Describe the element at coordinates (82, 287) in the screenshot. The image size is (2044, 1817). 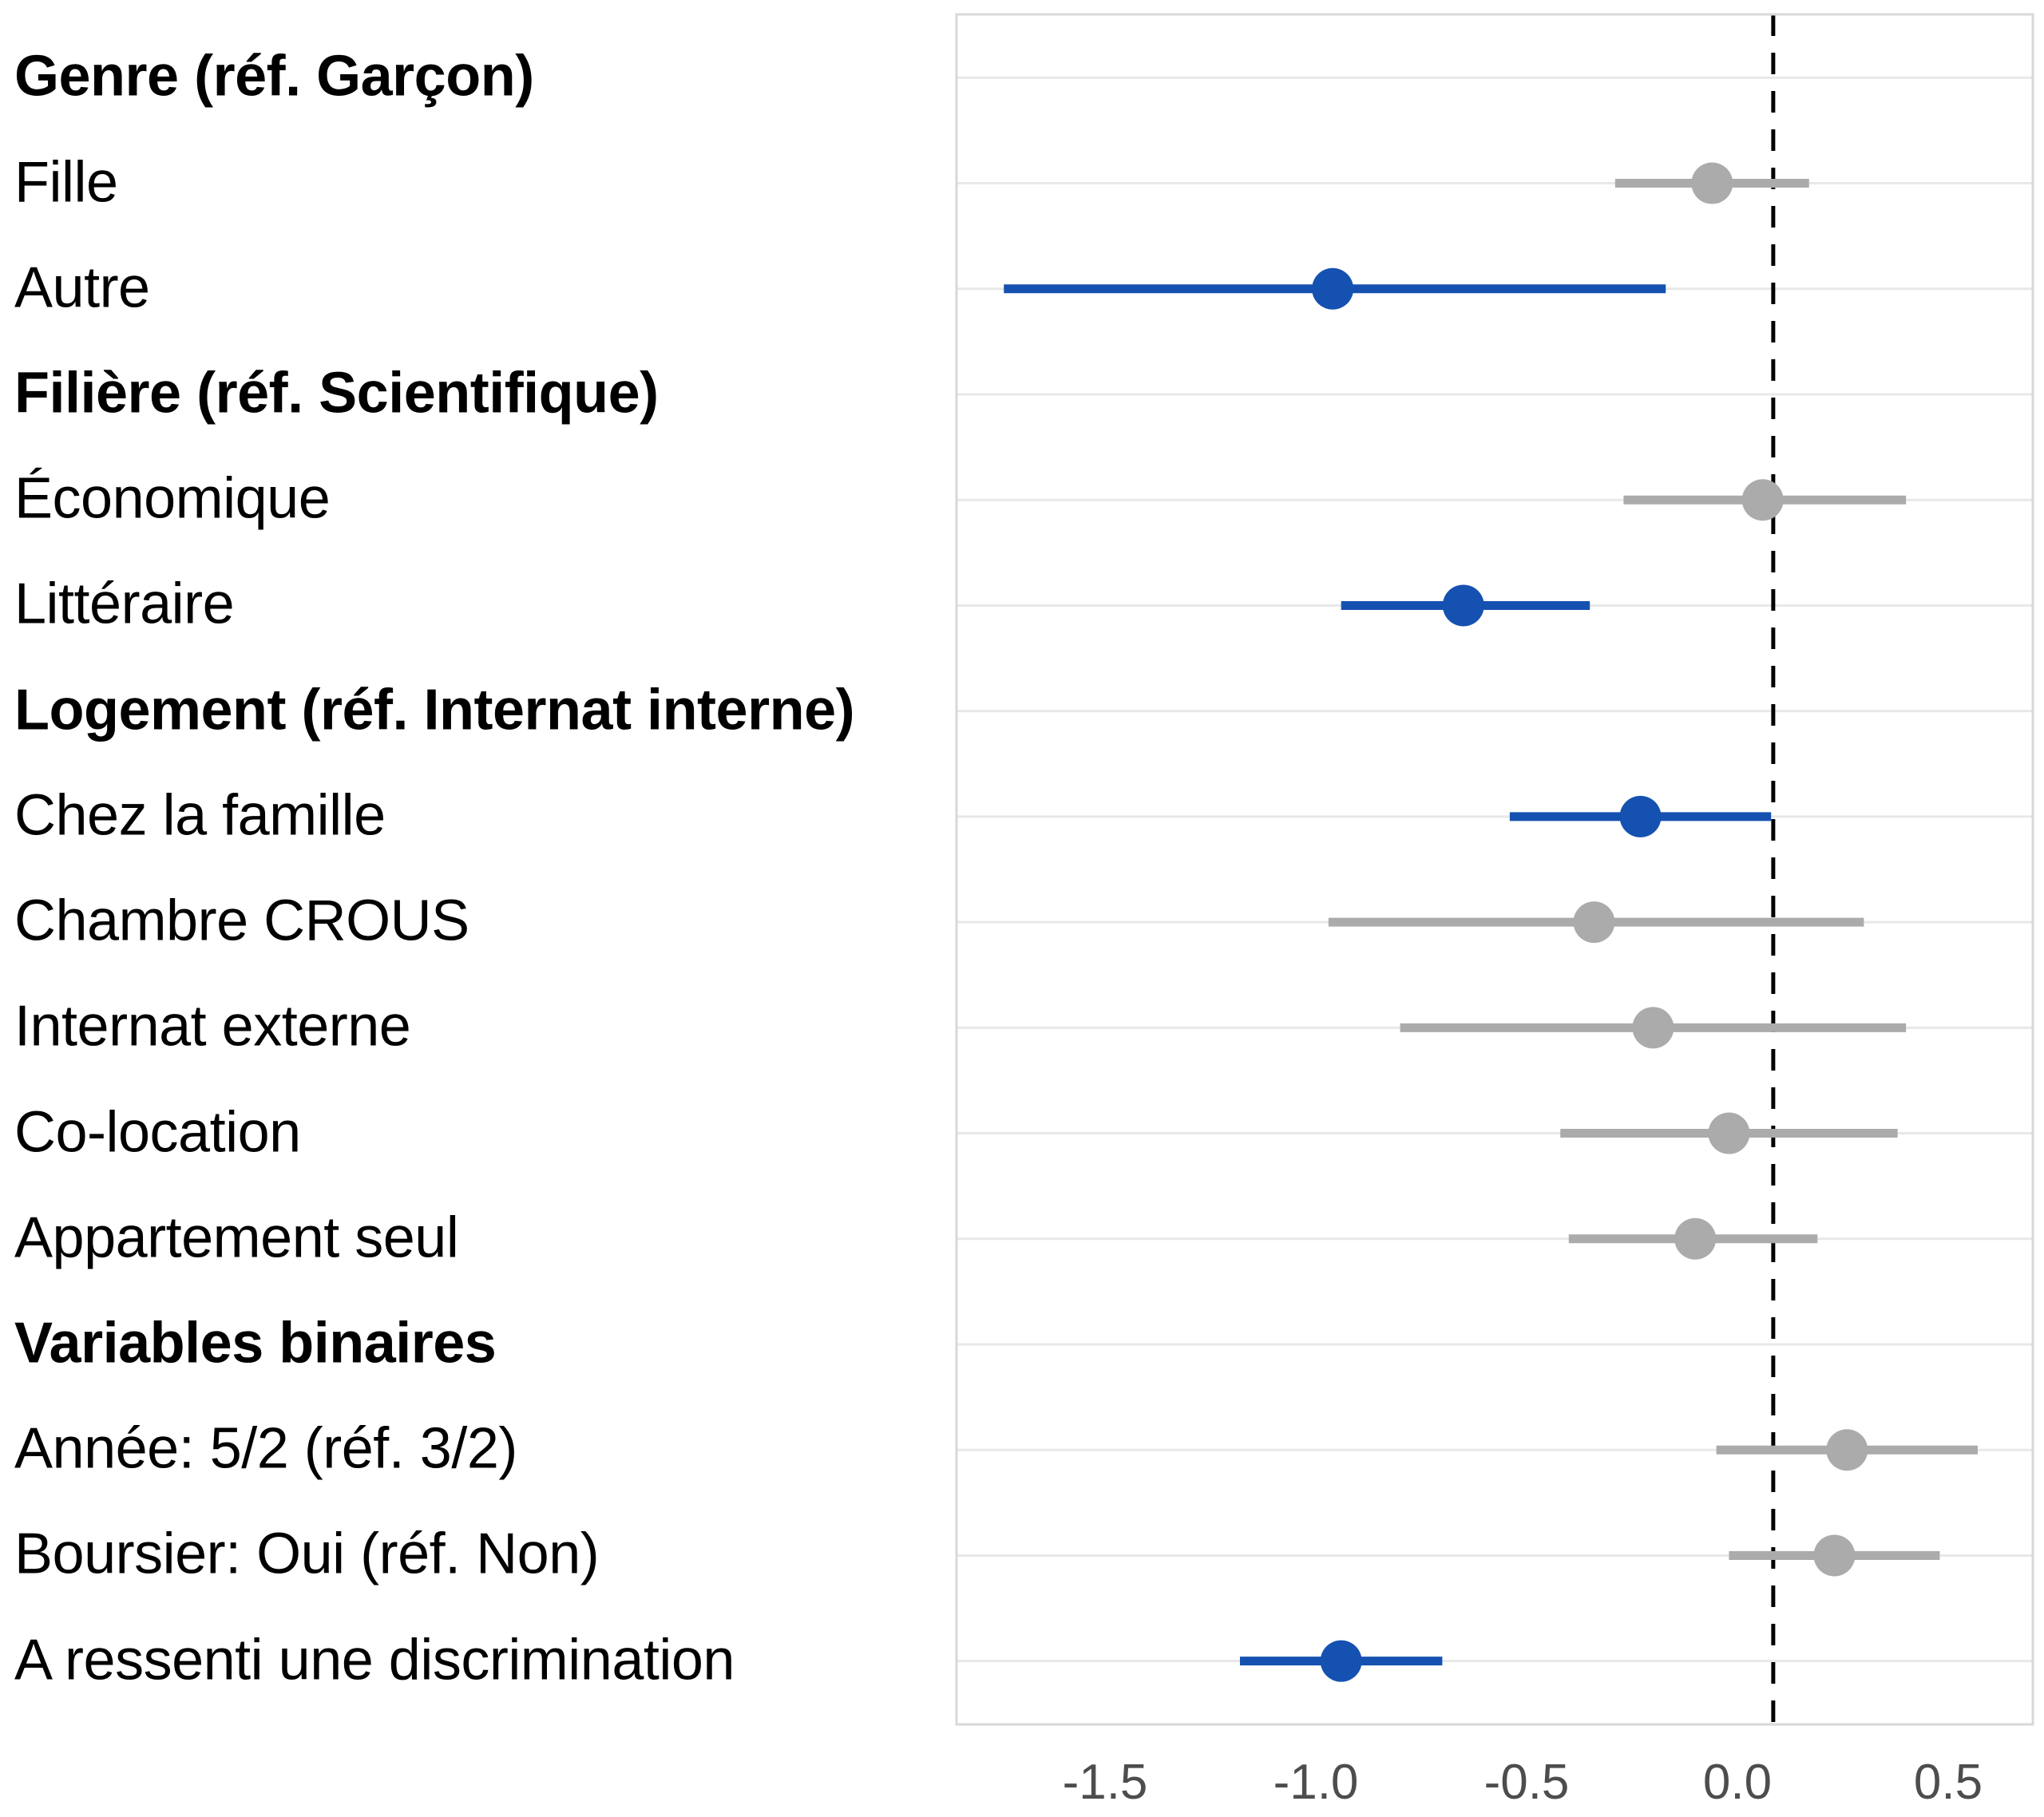
I see `row-label: Autre` at that location.